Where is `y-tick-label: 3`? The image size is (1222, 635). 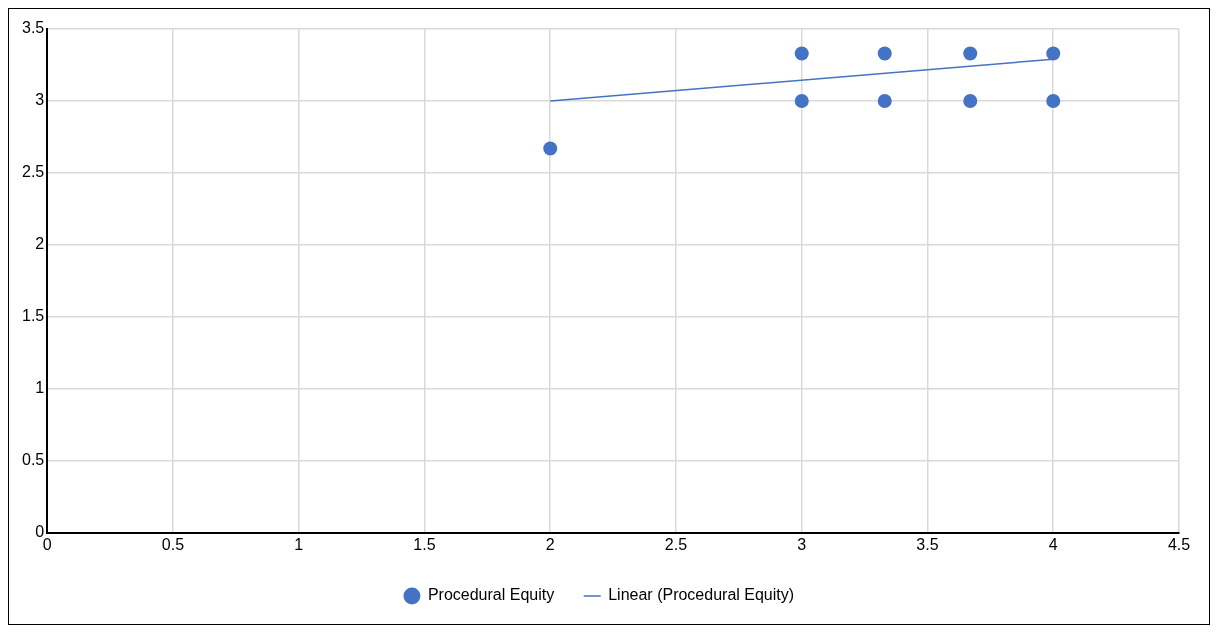 y-tick-label: 3 is located at coordinates (40, 100).